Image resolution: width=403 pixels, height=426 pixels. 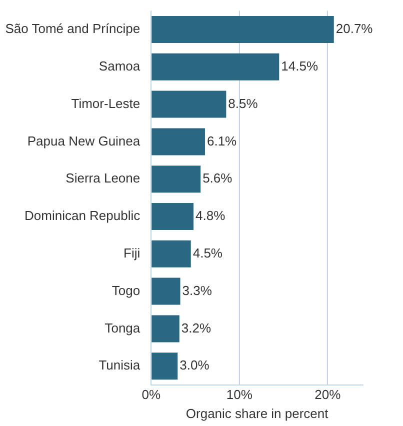 What do you see at coordinates (355, 28) in the screenshot?
I see `data-label: 20.7%` at bounding box center [355, 28].